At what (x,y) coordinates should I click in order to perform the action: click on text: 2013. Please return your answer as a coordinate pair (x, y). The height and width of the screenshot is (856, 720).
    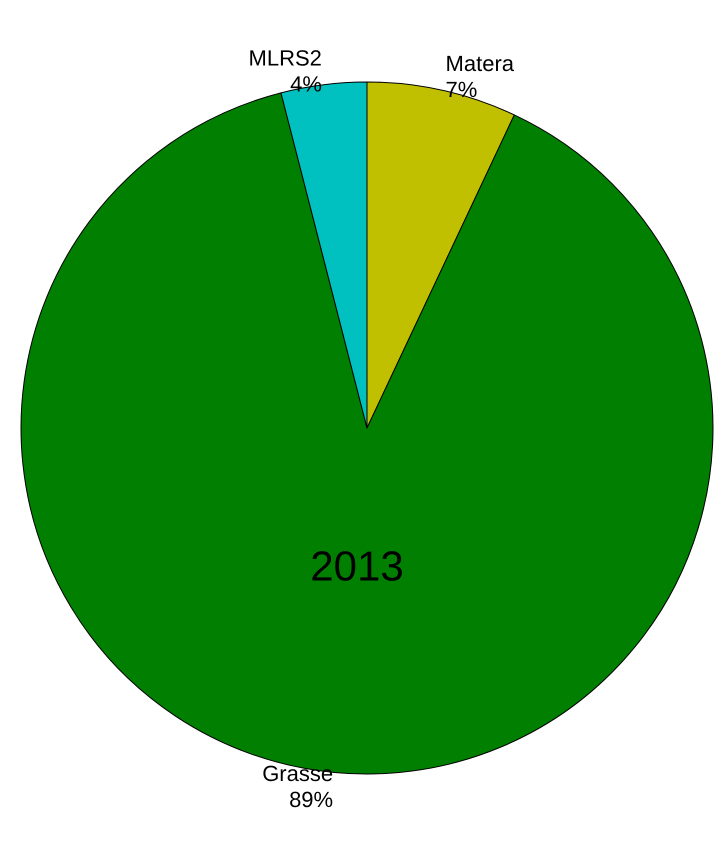
    Looking at the image, I should click on (357, 566).